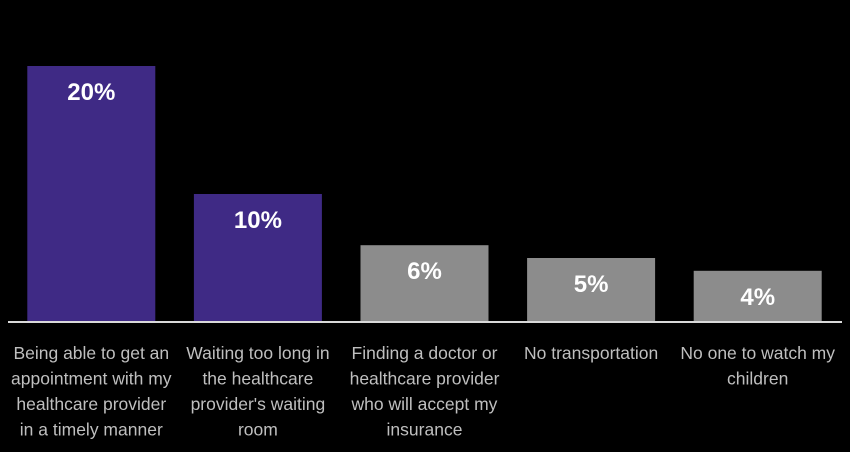  What do you see at coordinates (91, 379) in the screenshot?
I see `category-label-line: appointment with my` at bounding box center [91, 379].